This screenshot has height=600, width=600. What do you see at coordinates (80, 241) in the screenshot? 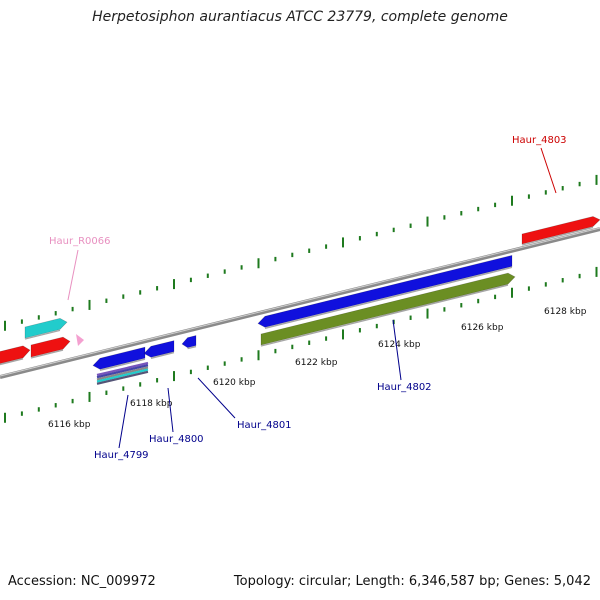
I see `gene-label: Haur_R0066` at bounding box center [80, 241].